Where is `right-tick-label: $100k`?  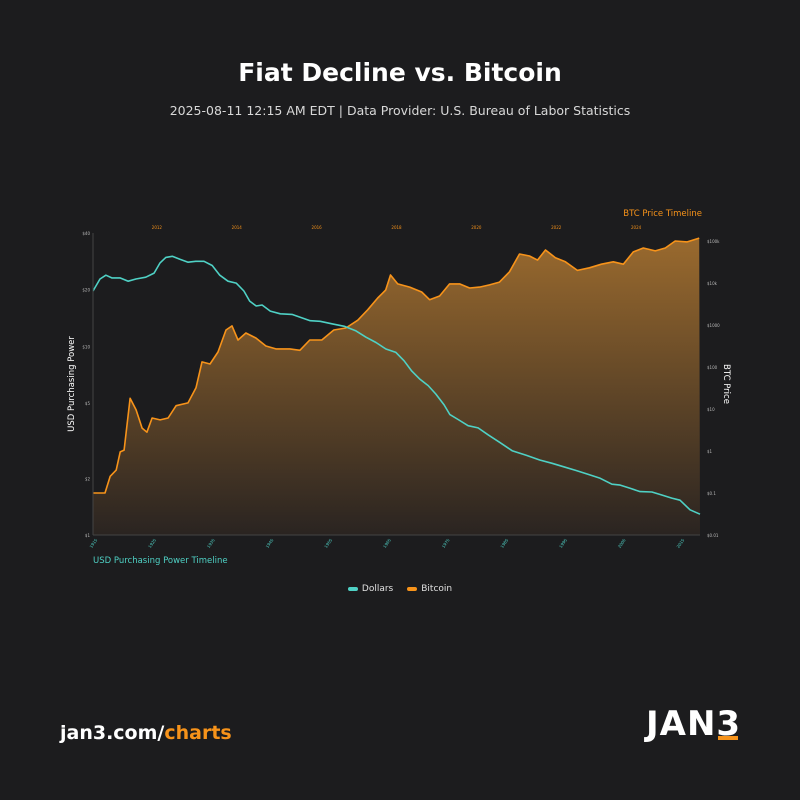
right-tick-label: $100k is located at coordinates (713, 241).